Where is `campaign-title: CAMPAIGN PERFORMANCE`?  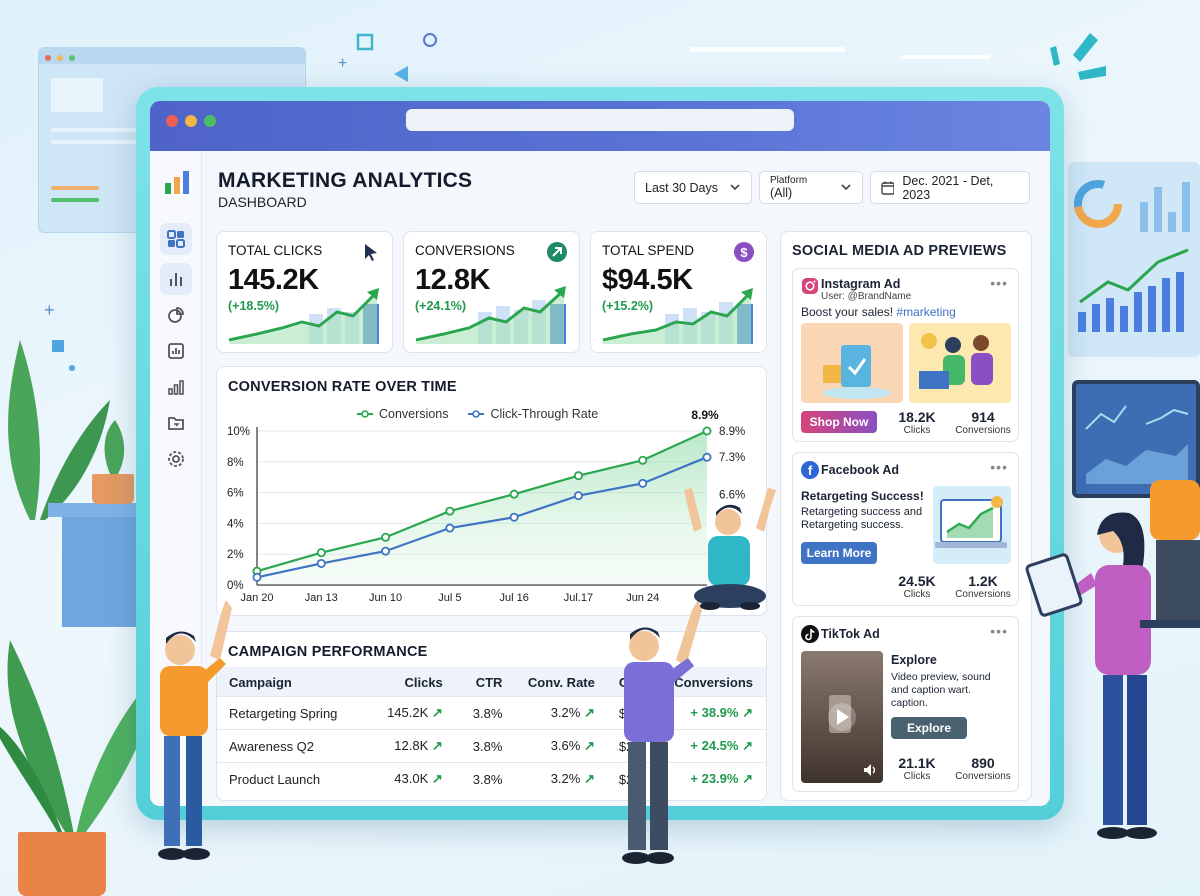
campaign-title: CAMPAIGN PERFORMANCE is located at coordinates (328, 652).